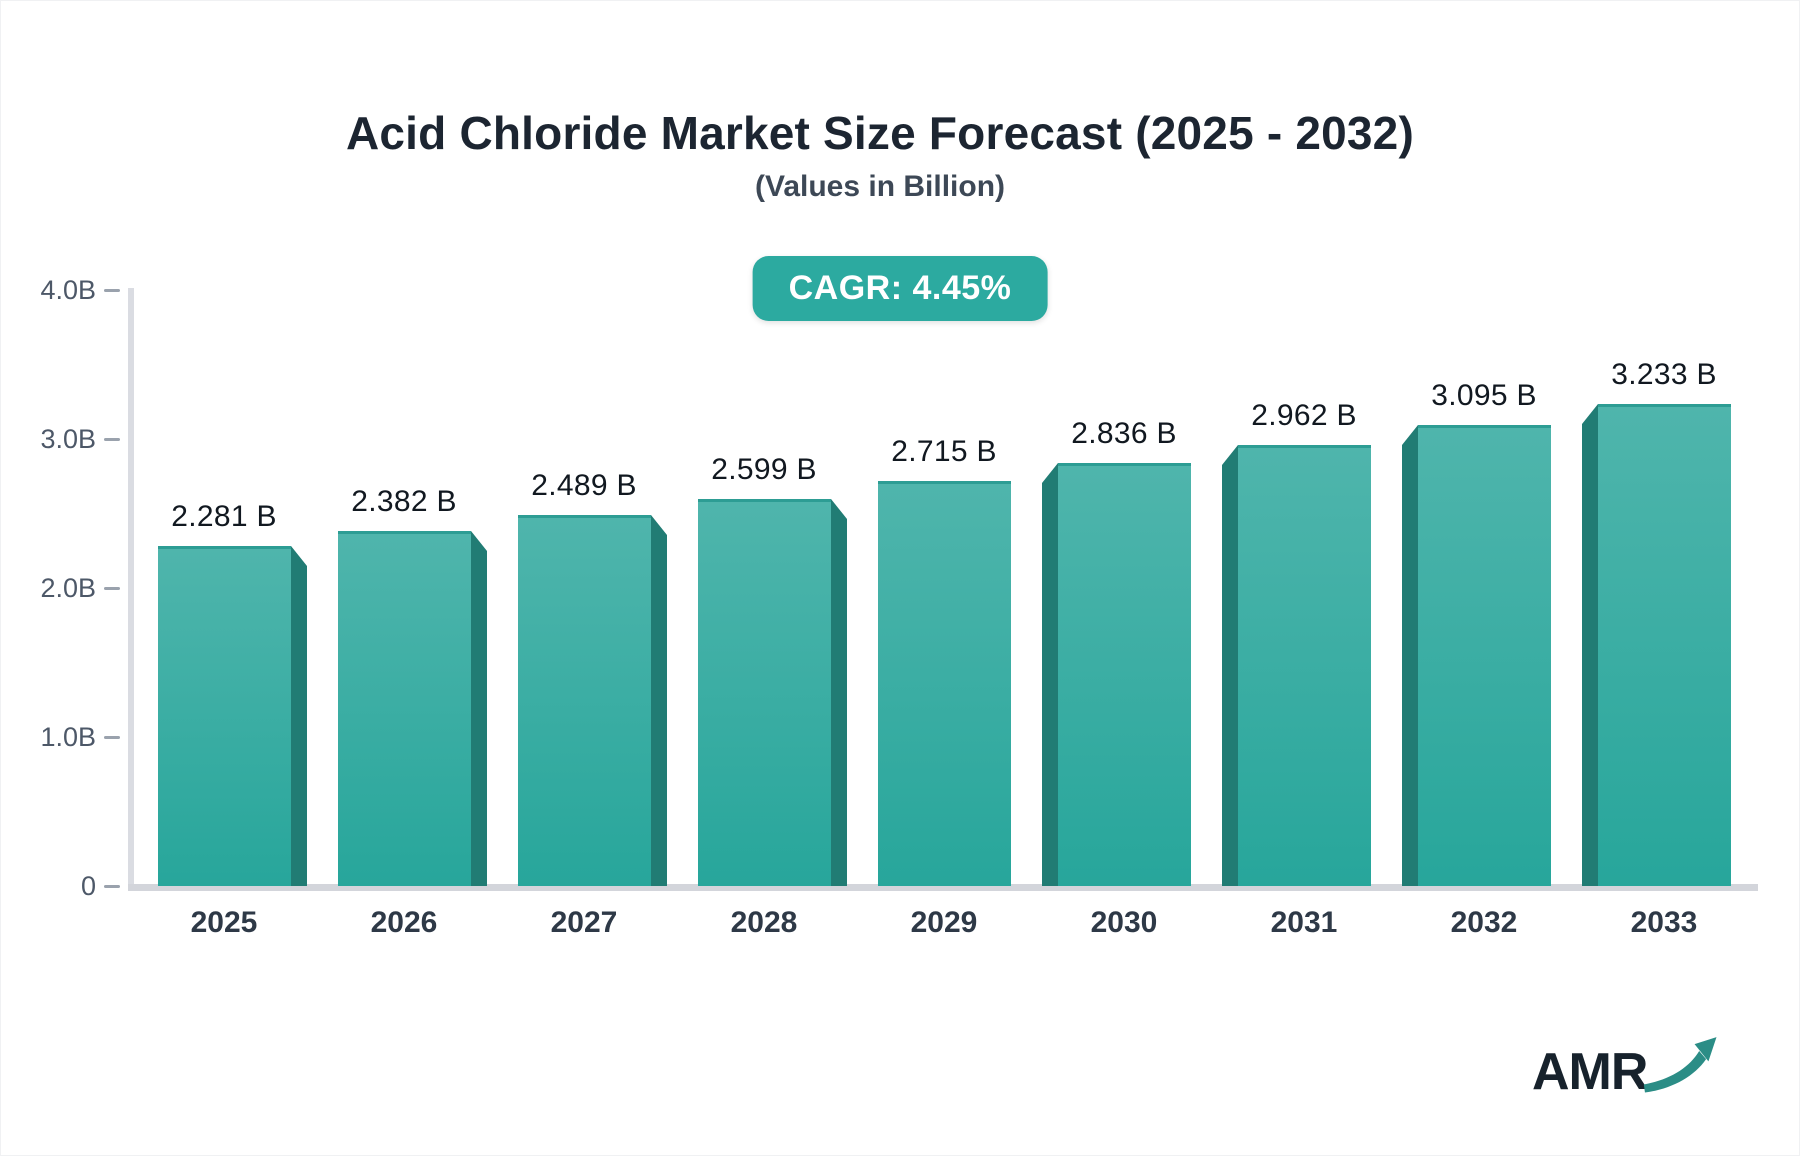 The image size is (1800, 1156). What do you see at coordinates (224, 922) in the screenshot?
I see `x-axis-label-2025: 2025` at bounding box center [224, 922].